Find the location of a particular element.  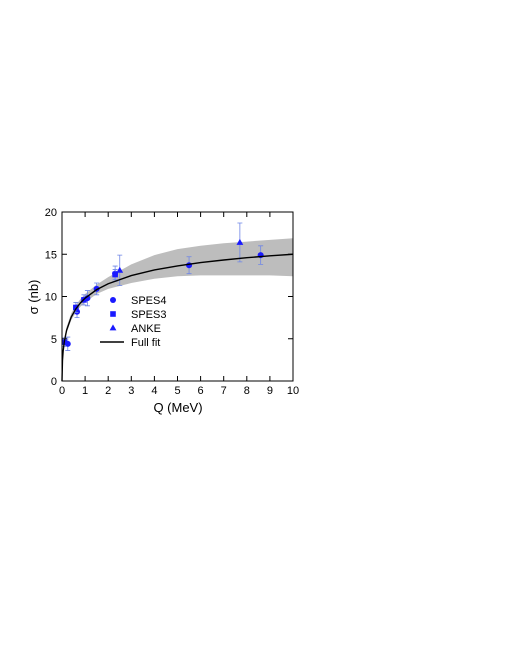

uncertainty-band is located at coordinates (177, 309).